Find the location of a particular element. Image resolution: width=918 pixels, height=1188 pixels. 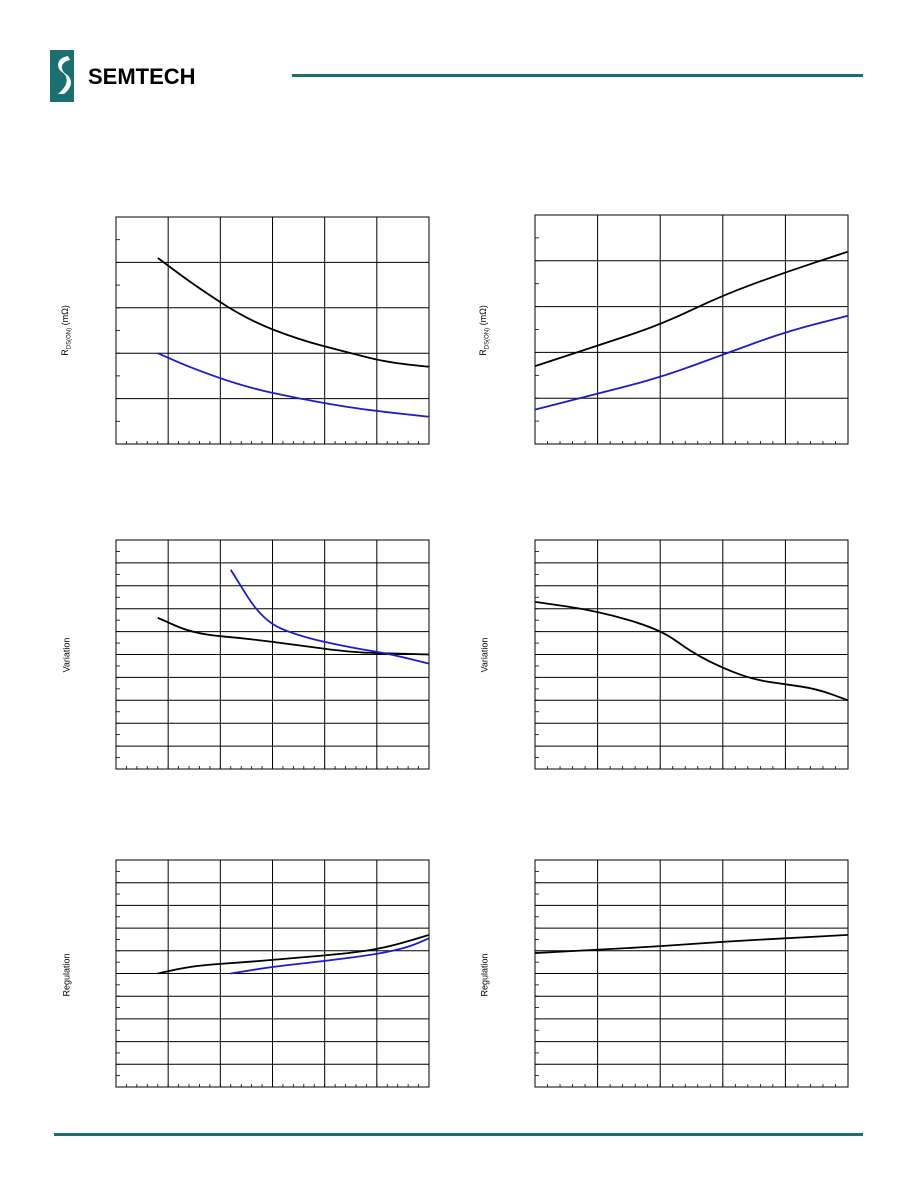

footer-rule is located at coordinates (458, 1134).